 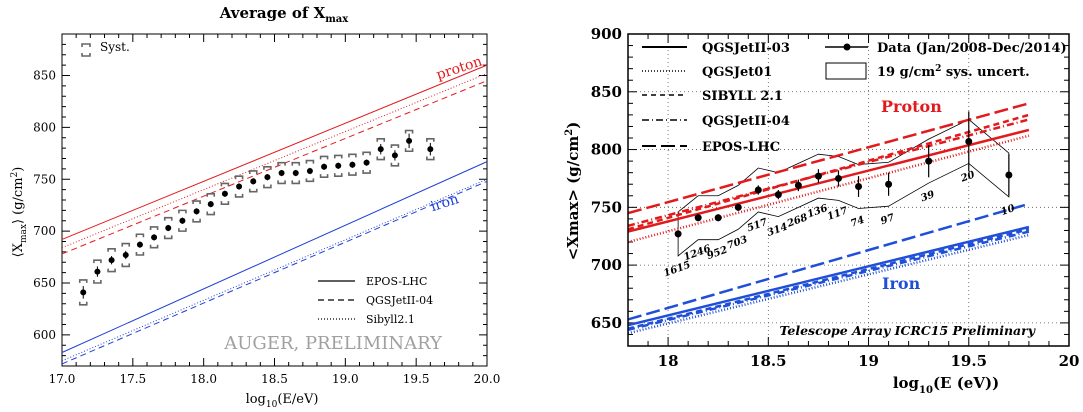 What do you see at coordinates (968, 361) in the screenshot?
I see `x-tick-label: 19.5` at bounding box center [968, 361].